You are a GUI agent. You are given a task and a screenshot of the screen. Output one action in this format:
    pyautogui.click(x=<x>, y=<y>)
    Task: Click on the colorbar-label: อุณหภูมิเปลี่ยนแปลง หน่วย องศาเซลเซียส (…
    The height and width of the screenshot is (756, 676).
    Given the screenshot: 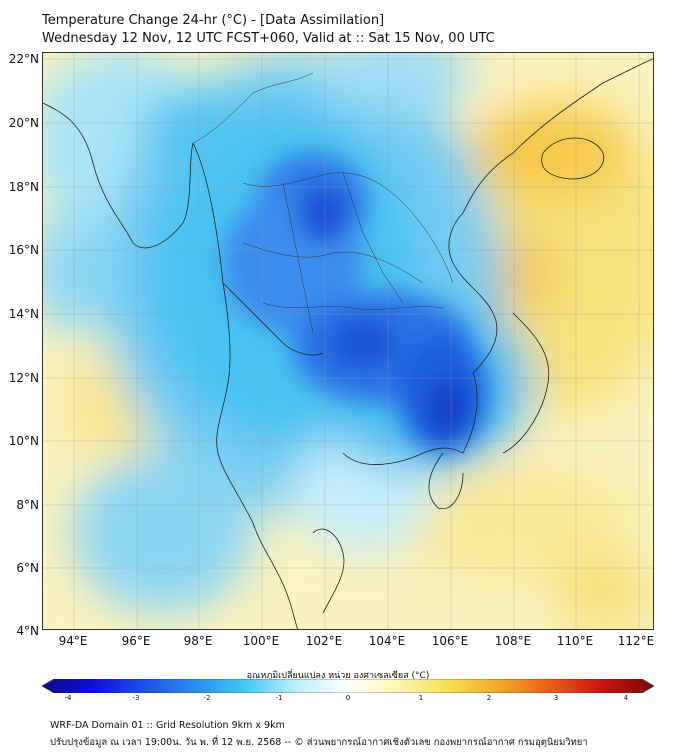 What is the action you would take?
    pyautogui.click(x=338, y=676)
    